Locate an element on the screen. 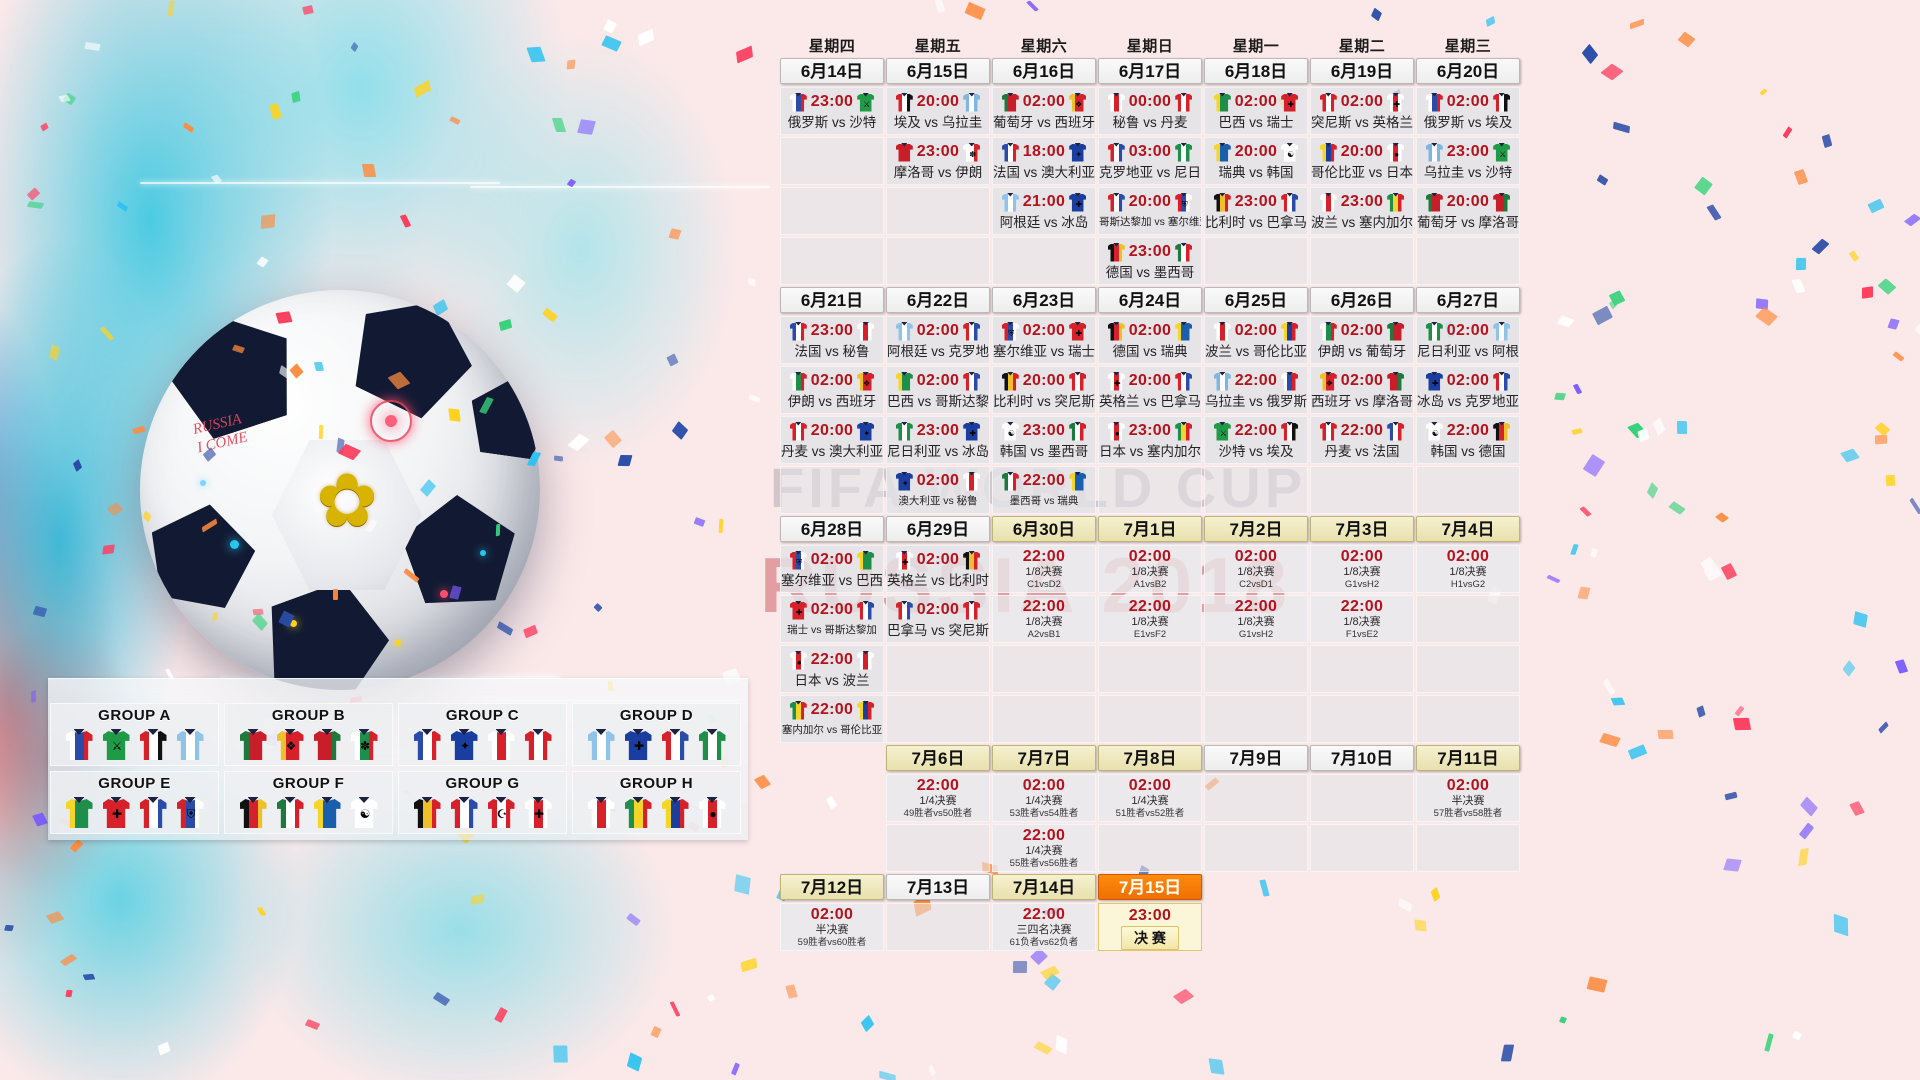 This screenshot has height=1080, width=1920. match-cell: 23:00 波兰 vs 塞内加尔 is located at coordinates (1362, 211).